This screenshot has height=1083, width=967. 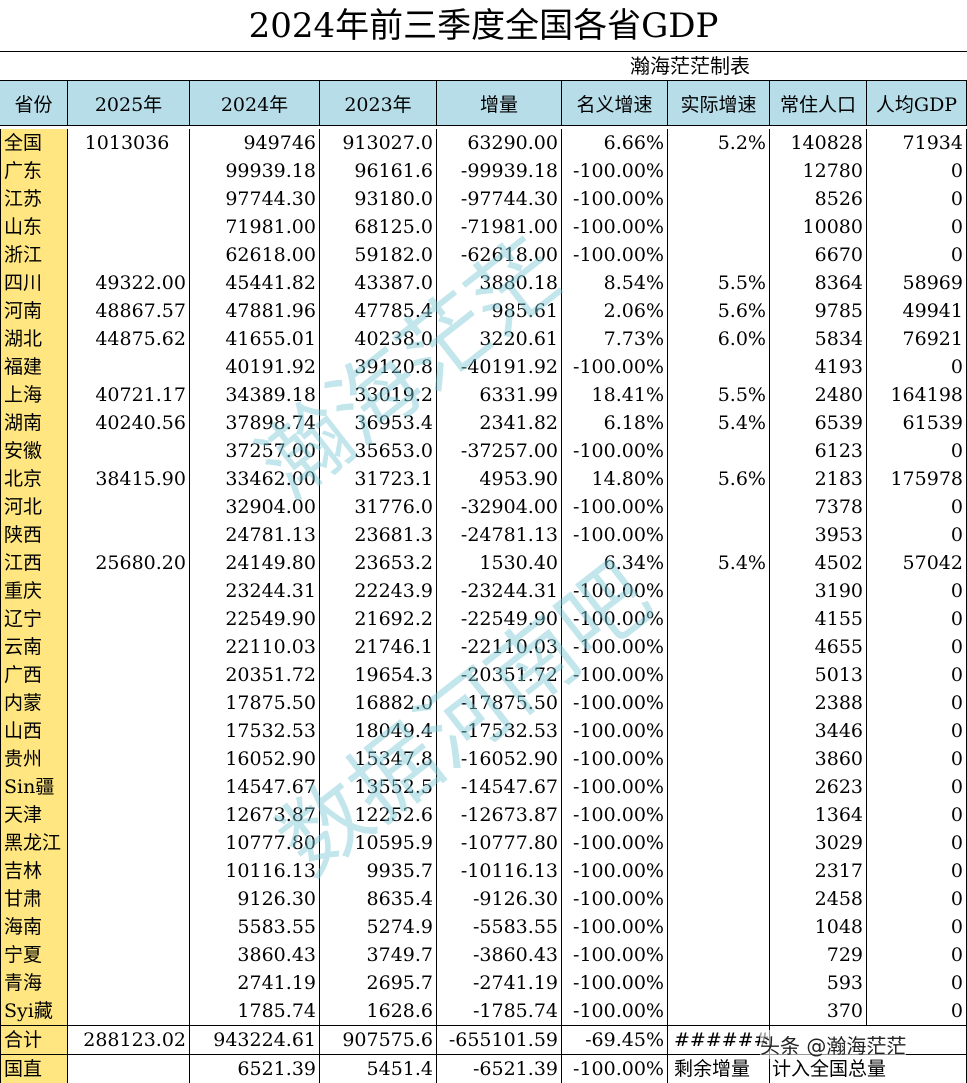 What do you see at coordinates (818, 451) in the screenshot?
I see `cell-population: 6123` at bounding box center [818, 451].